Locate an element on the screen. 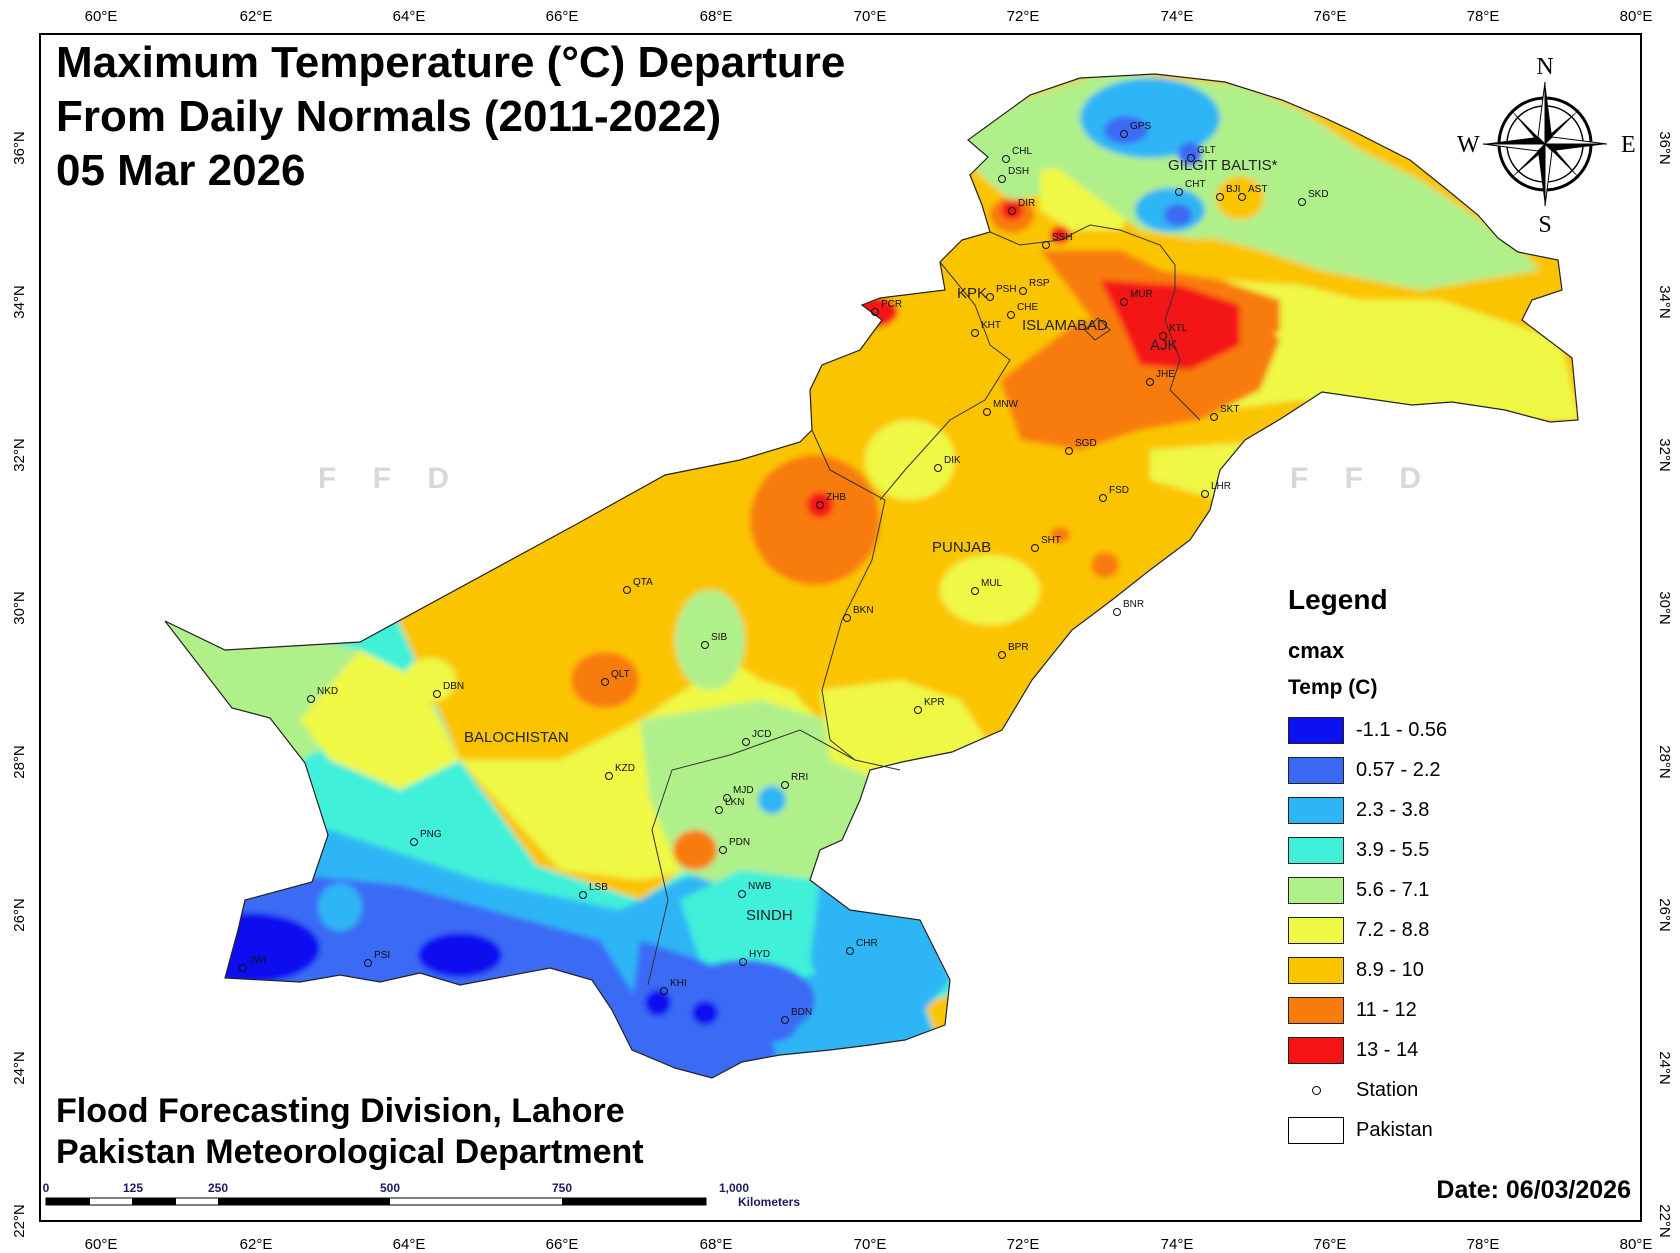 Image resolution: width=1680 pixels, height=1253 pixels. lat-tick-right: 34°N is located at coordinates (1664, 302).